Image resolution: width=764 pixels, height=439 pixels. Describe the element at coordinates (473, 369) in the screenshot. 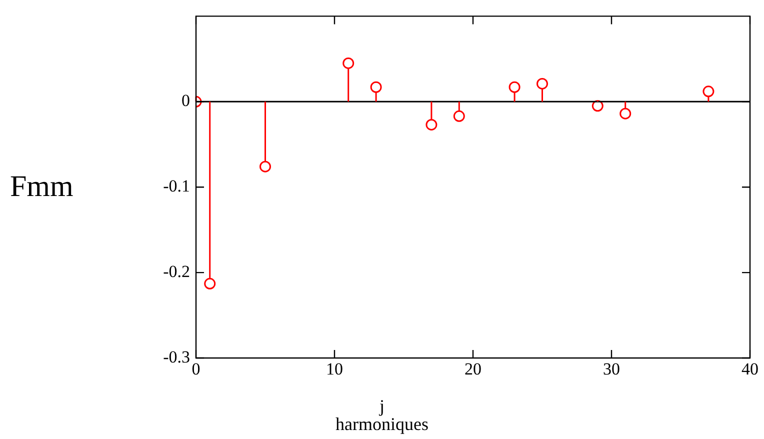

I see `x-tick-label: 20` at that location.